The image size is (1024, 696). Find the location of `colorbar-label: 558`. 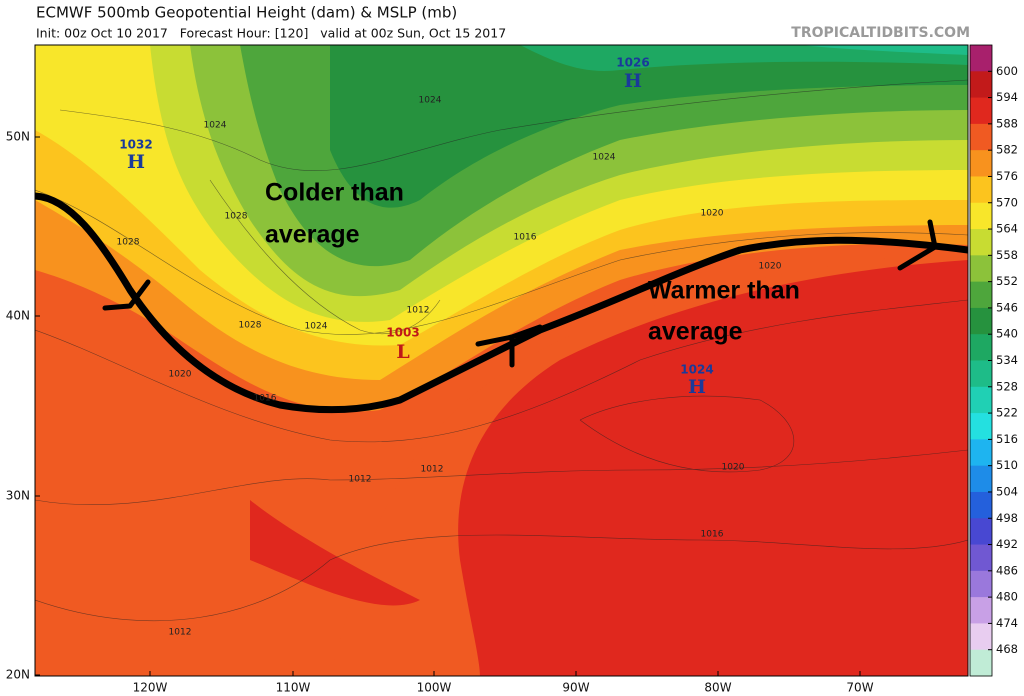

colorbar-label: 558 is located at coordinates (1007, 255).